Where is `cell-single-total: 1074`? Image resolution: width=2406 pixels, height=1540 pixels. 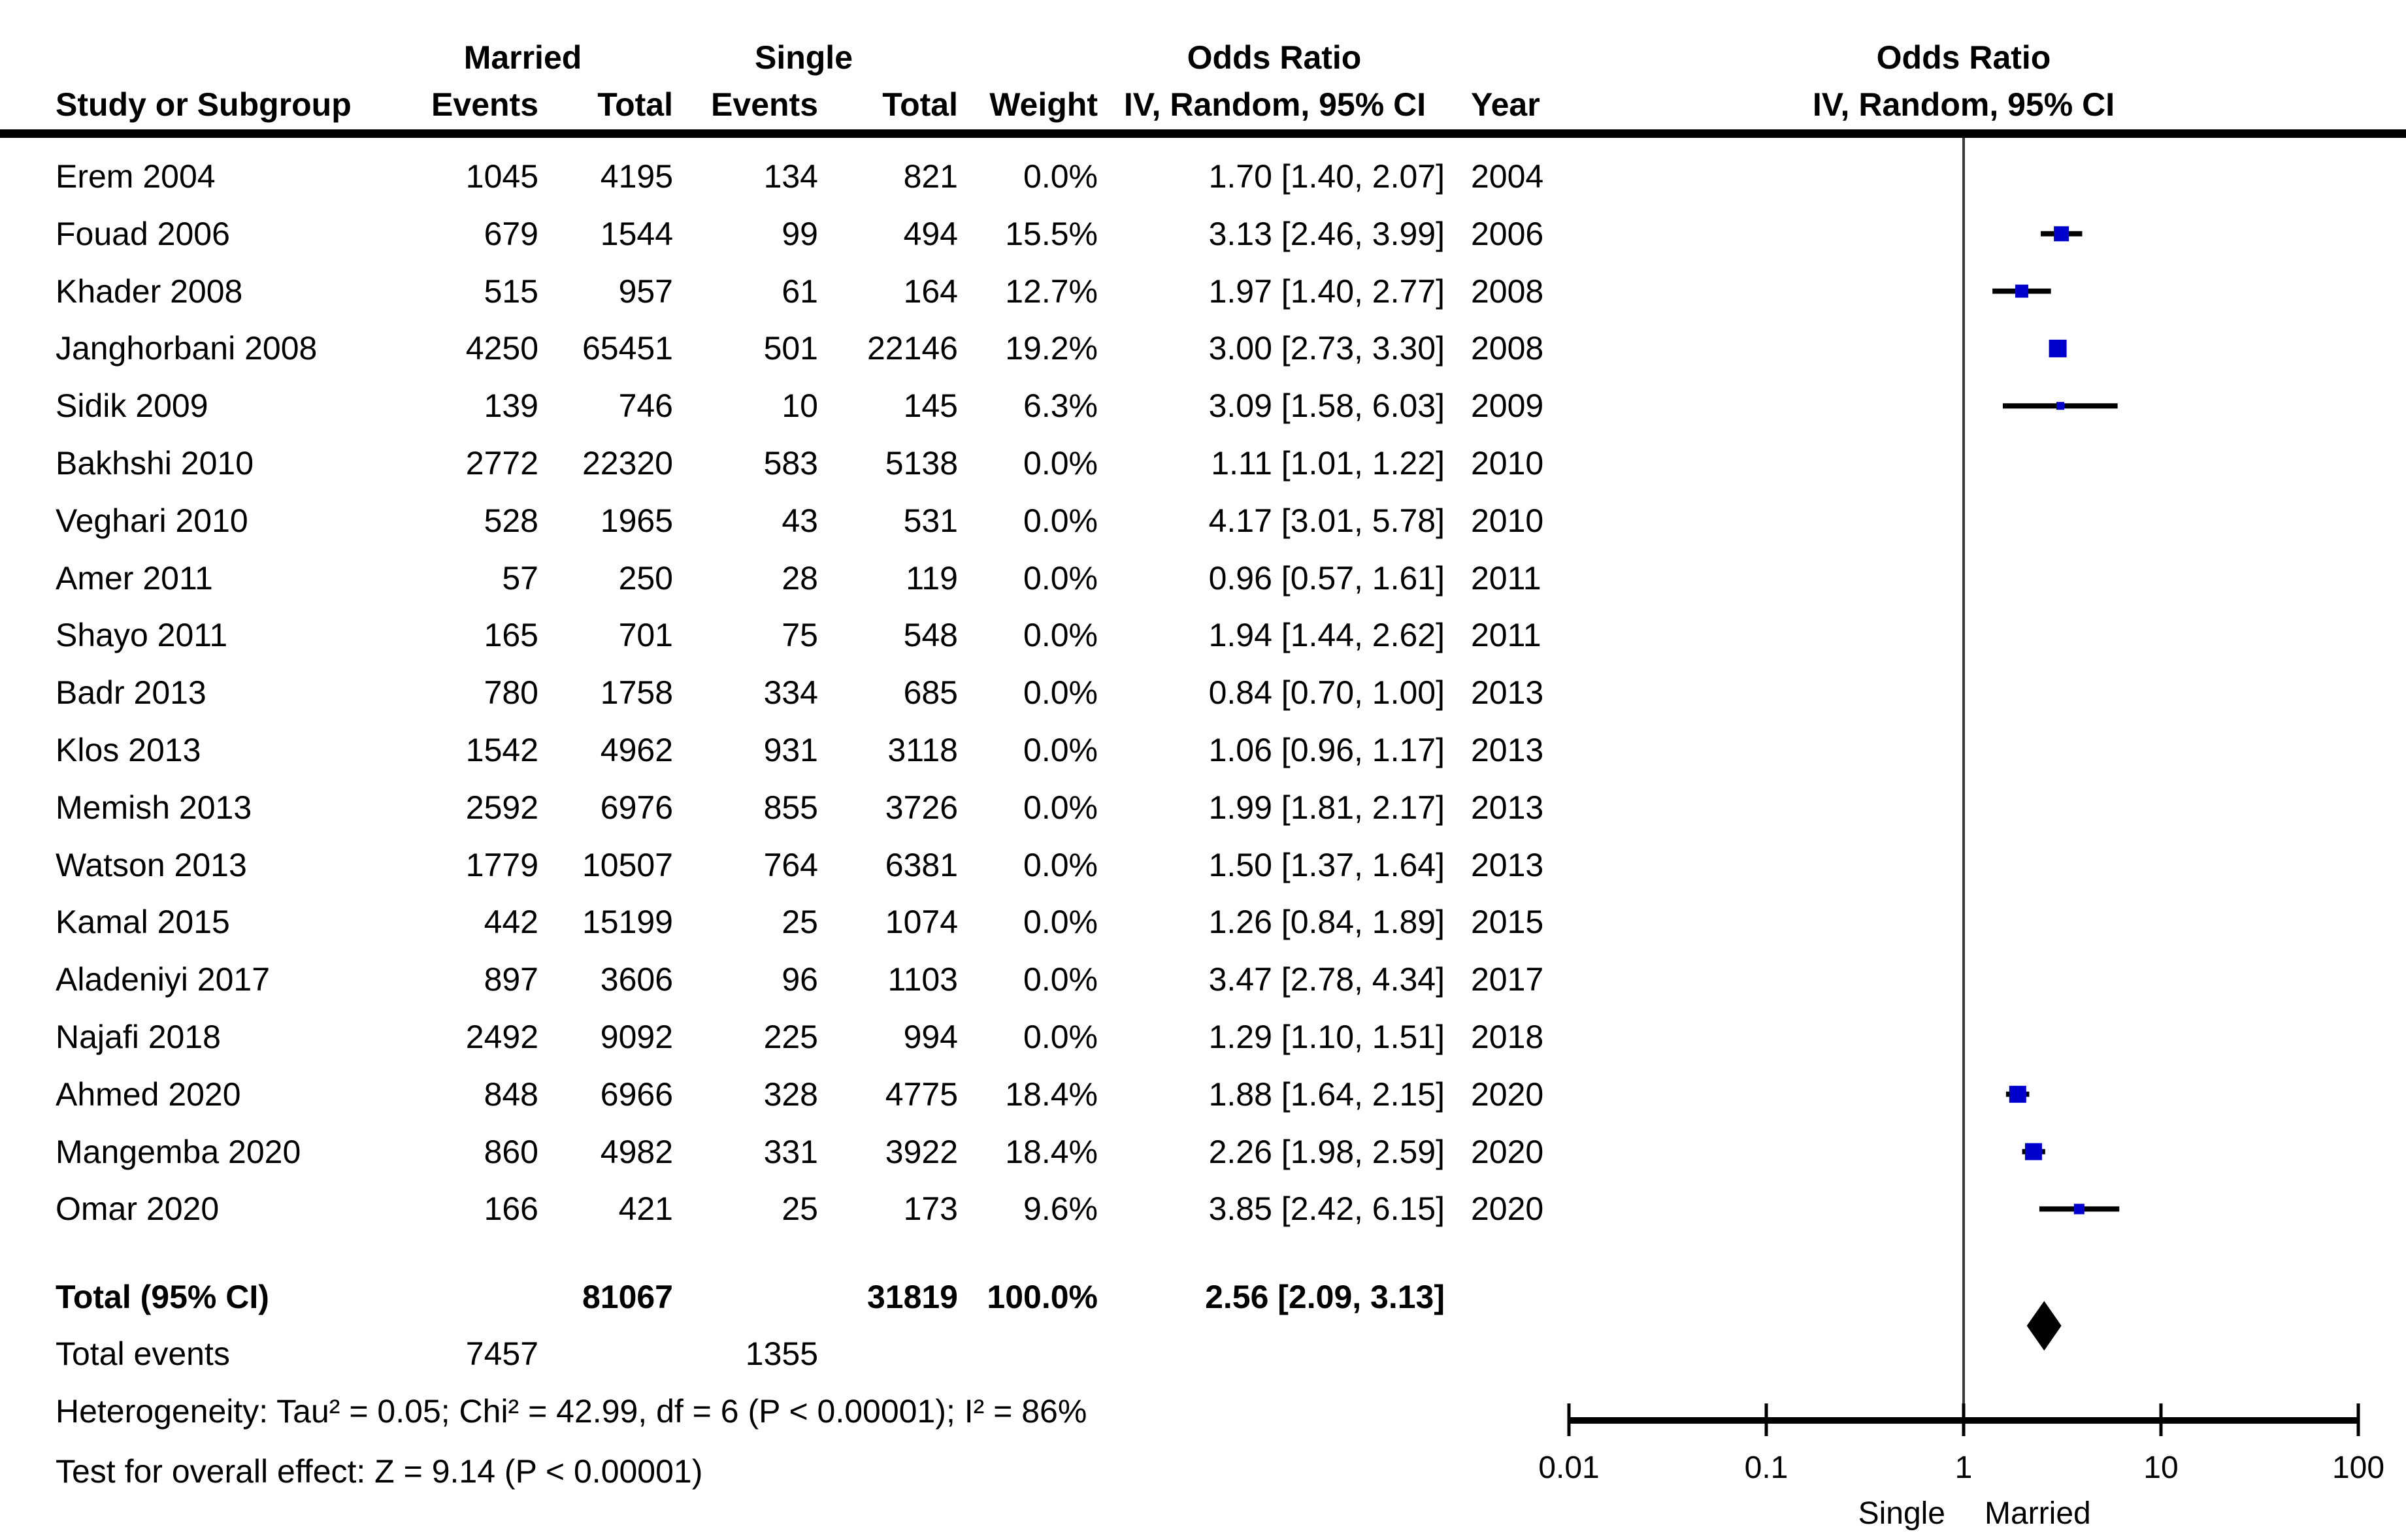 cell-single-total: 1074 is located at coordinates (922, 922).